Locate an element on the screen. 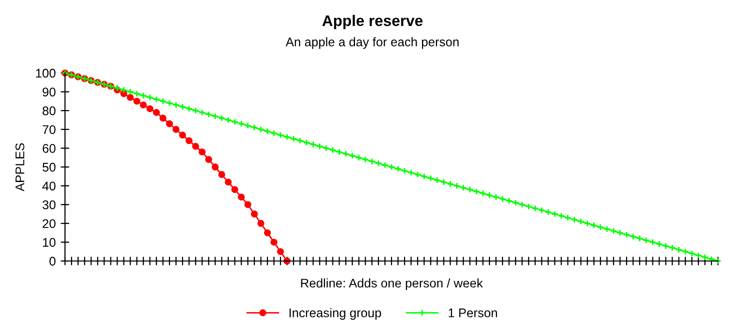 This screenshot has width=745, height=331. chart-title: Apple reserve is located at coordinates (372, 22).